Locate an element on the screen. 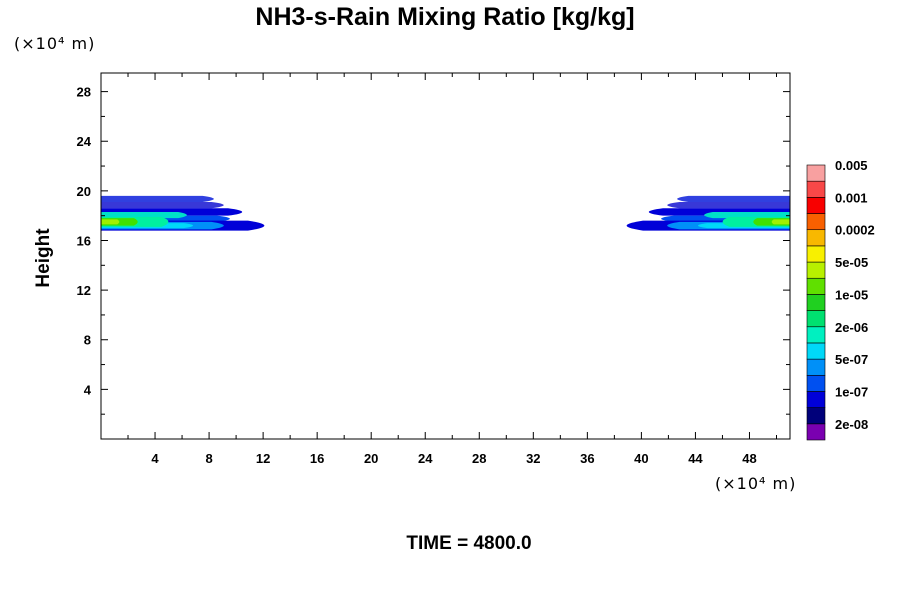  colorbar-label: 0.001 is located at coordinates (851, 197).